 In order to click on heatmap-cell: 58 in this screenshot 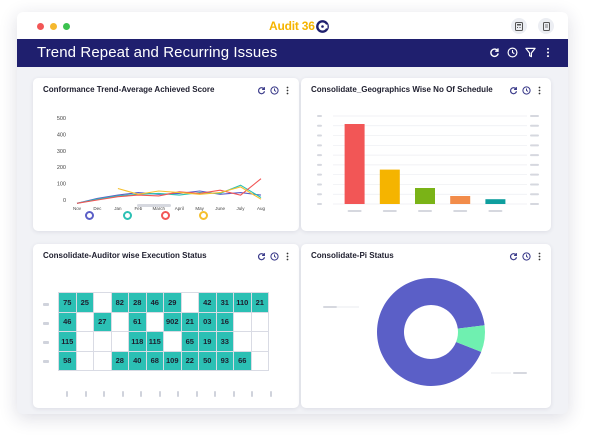, I will do `click(67, 360)`.